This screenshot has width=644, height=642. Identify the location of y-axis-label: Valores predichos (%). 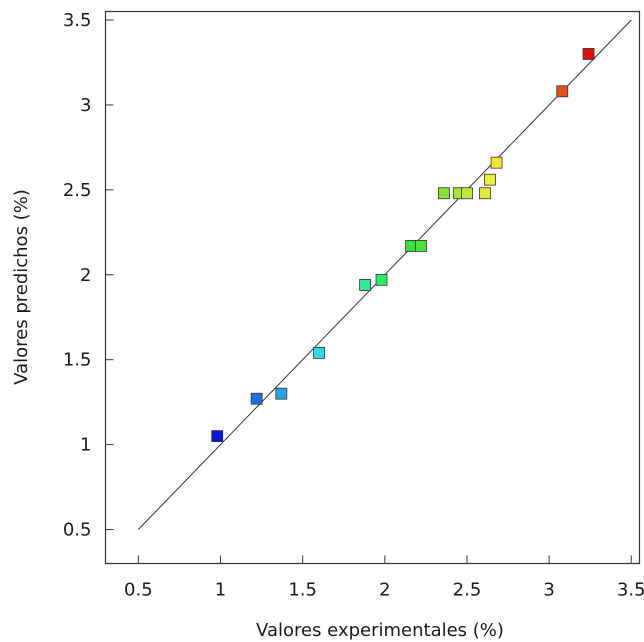
(21, 287).